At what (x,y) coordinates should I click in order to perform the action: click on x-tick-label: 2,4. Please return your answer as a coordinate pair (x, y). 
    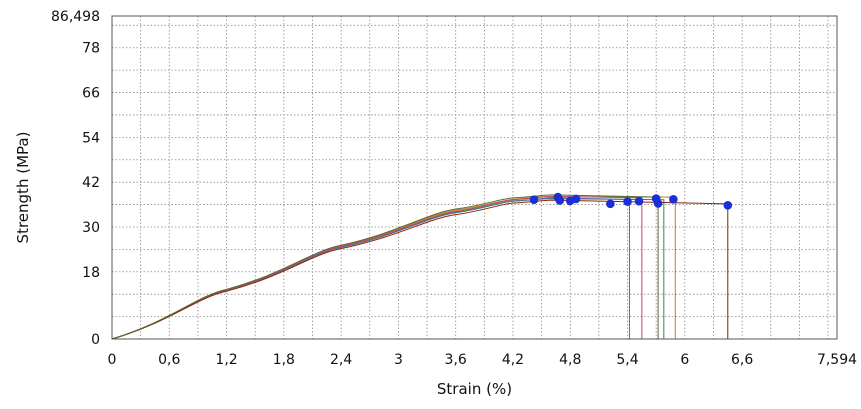
    Looking at the image, I should click on (341, 360).